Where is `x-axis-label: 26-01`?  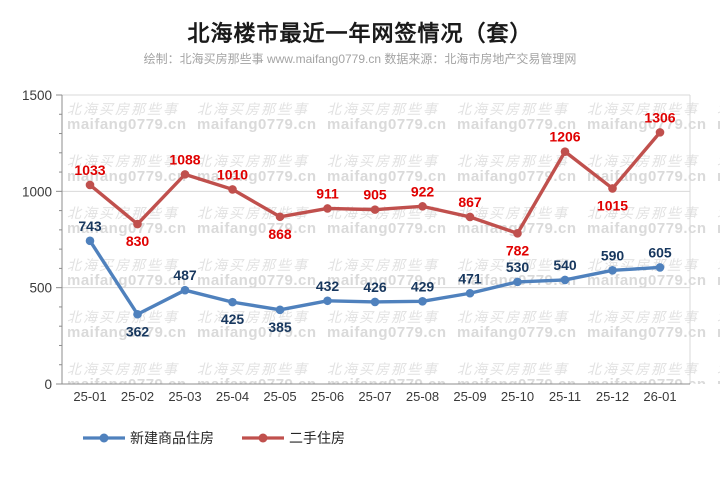 x-axis-label: 26-01 is located at coordinates (659, 396).